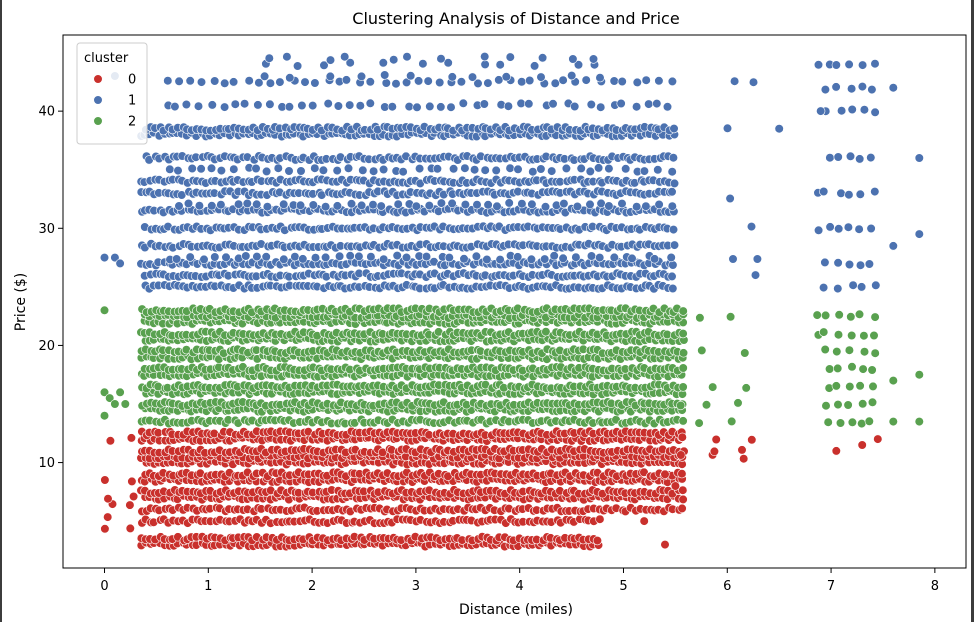 The image size is (974, 622). What do you see at coordinates (623, 586) in the screenshot?
I see `x-tick-label: 5` at bounding box center [623, 586].